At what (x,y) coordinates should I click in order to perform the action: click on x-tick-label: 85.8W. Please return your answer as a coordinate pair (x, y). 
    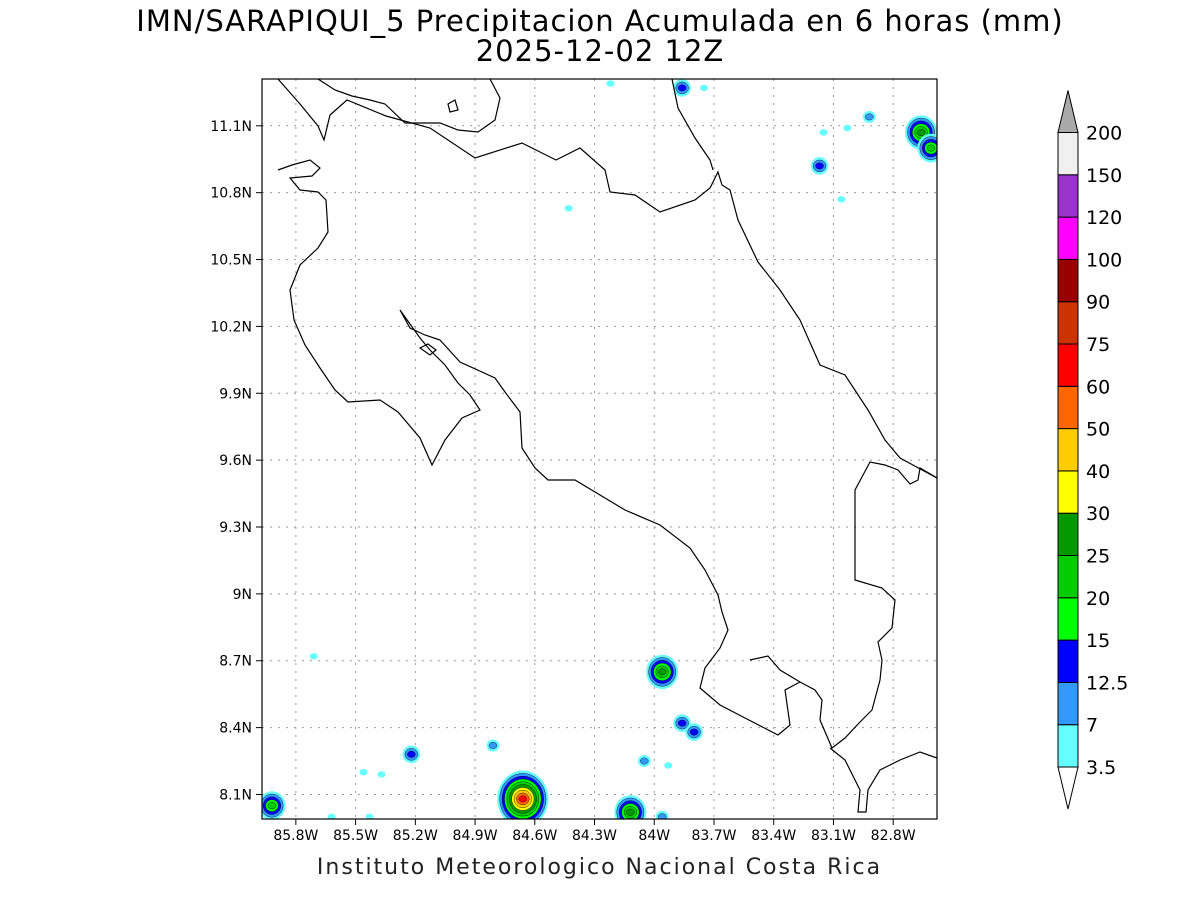
    Looking at the image, I should click on (295, 836).